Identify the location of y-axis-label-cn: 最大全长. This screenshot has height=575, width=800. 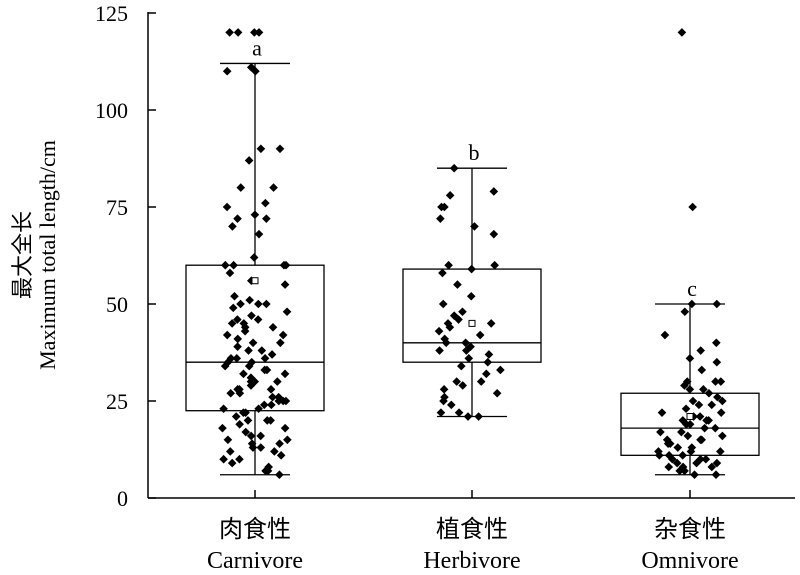
(22, 255).